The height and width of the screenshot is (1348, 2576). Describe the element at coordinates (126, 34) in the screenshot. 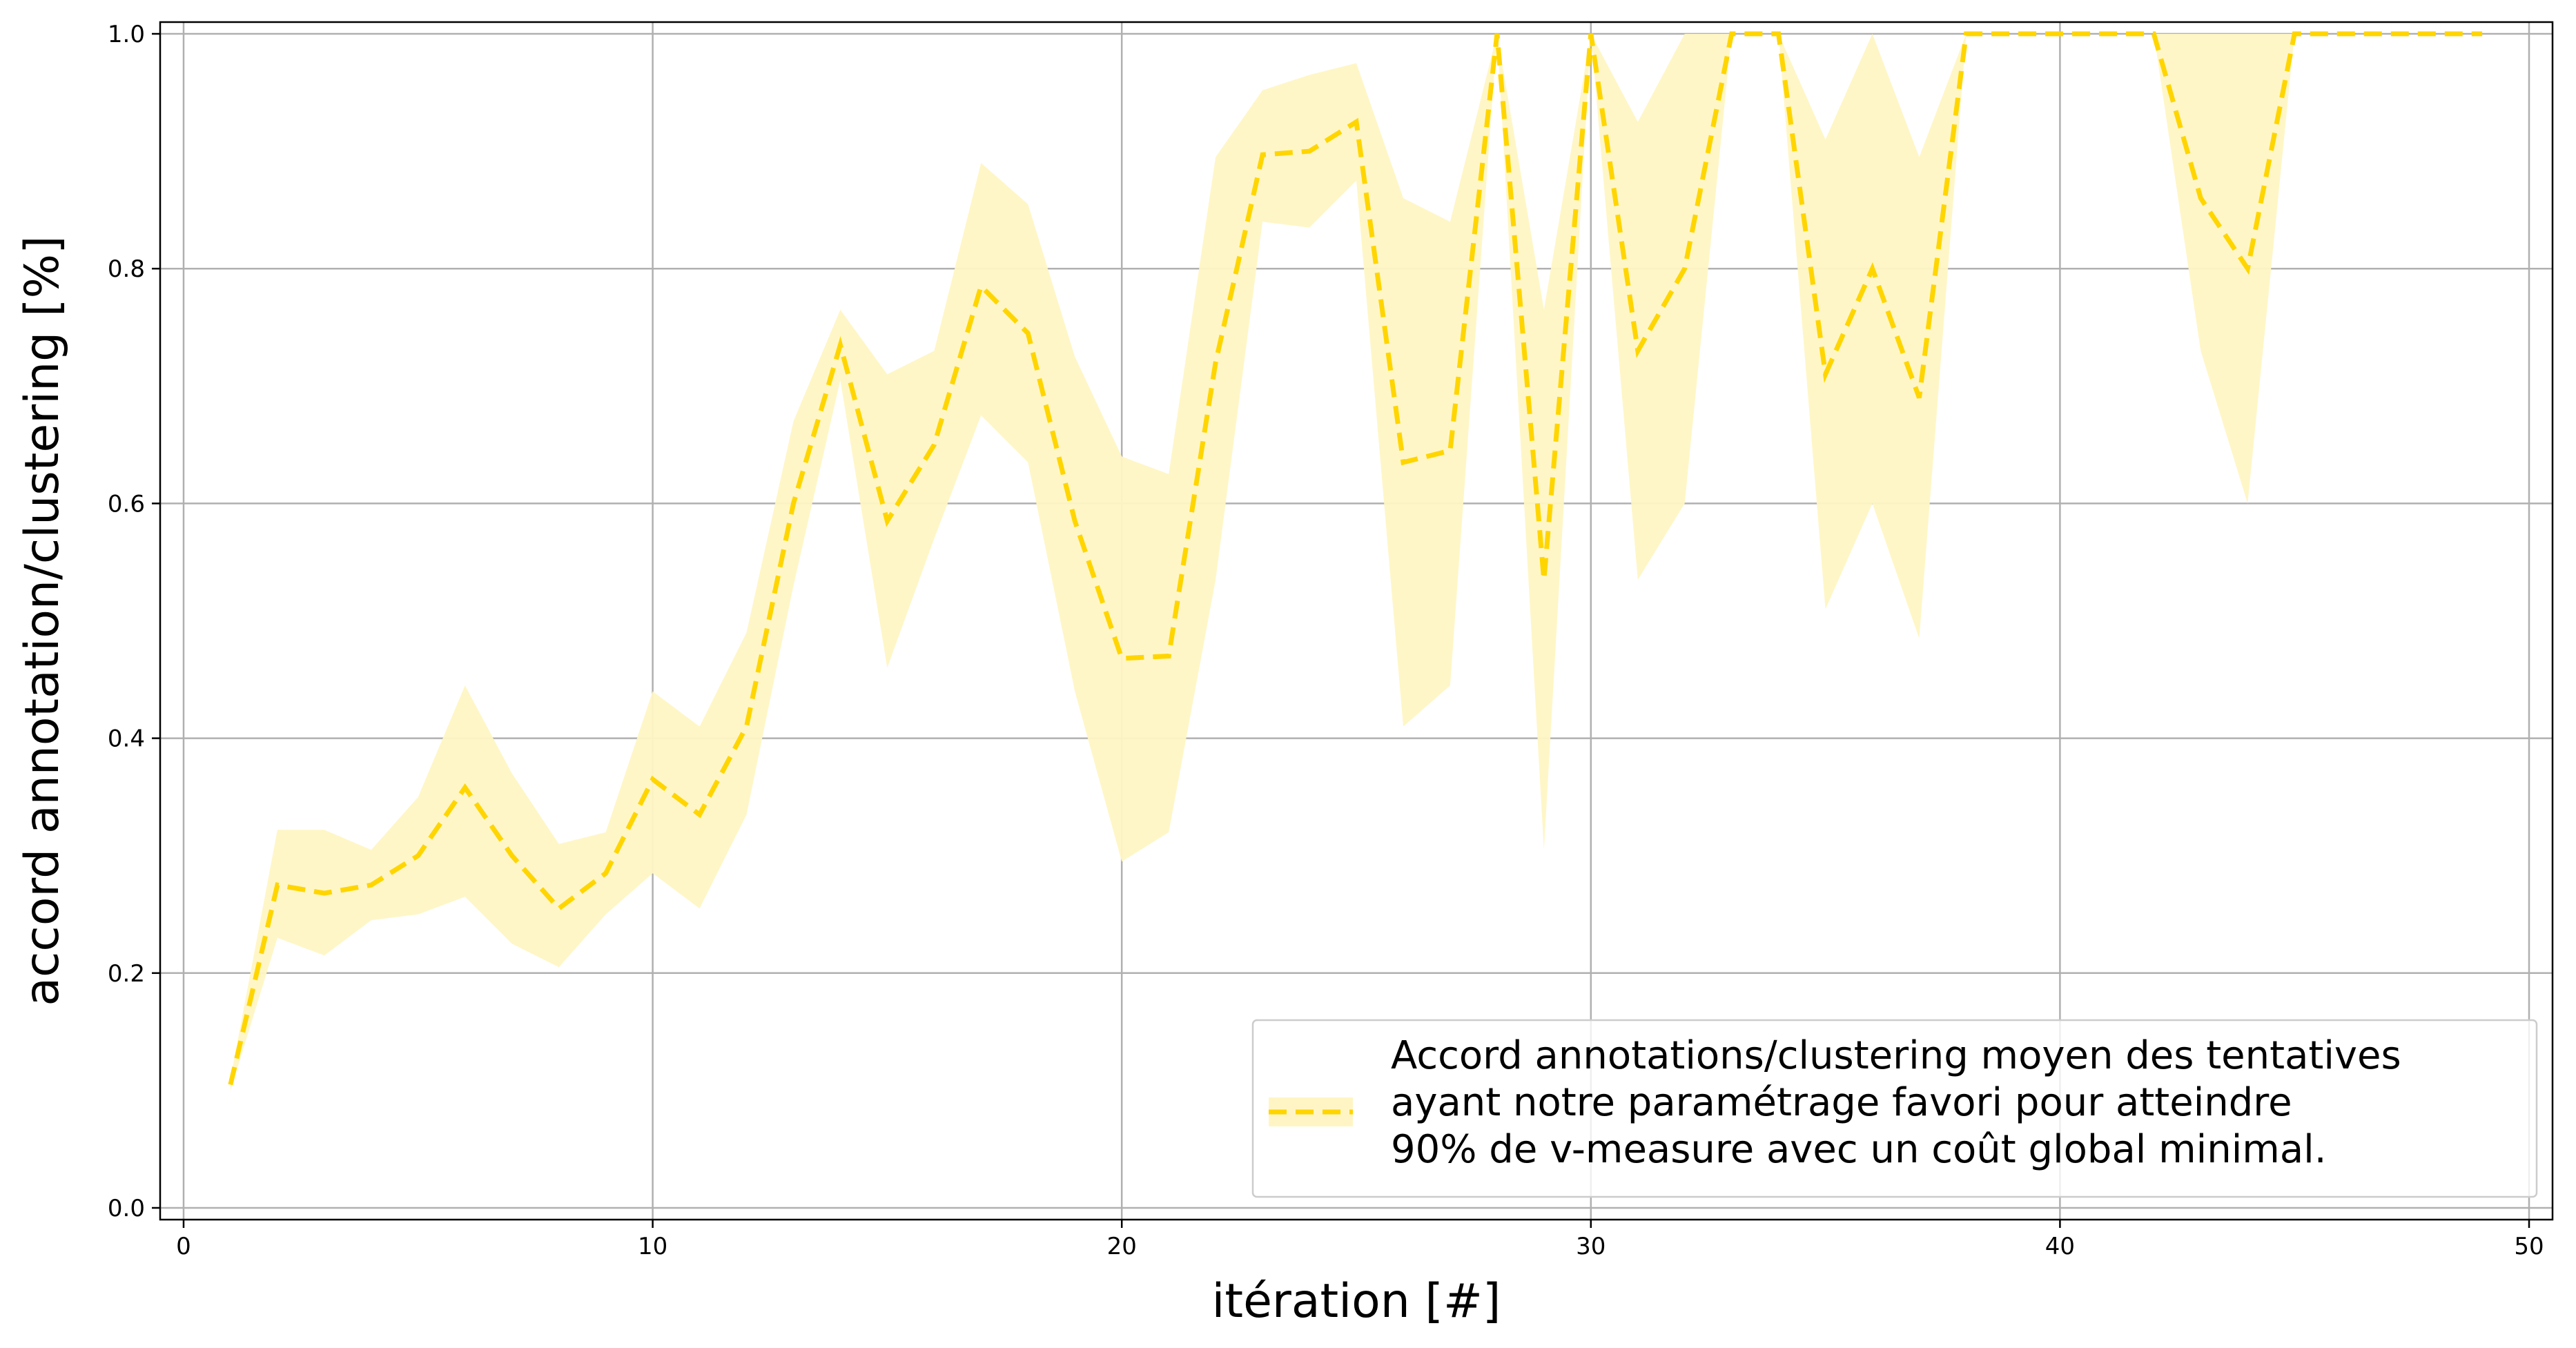

I see `y-tick-label: 1.0` at that location.